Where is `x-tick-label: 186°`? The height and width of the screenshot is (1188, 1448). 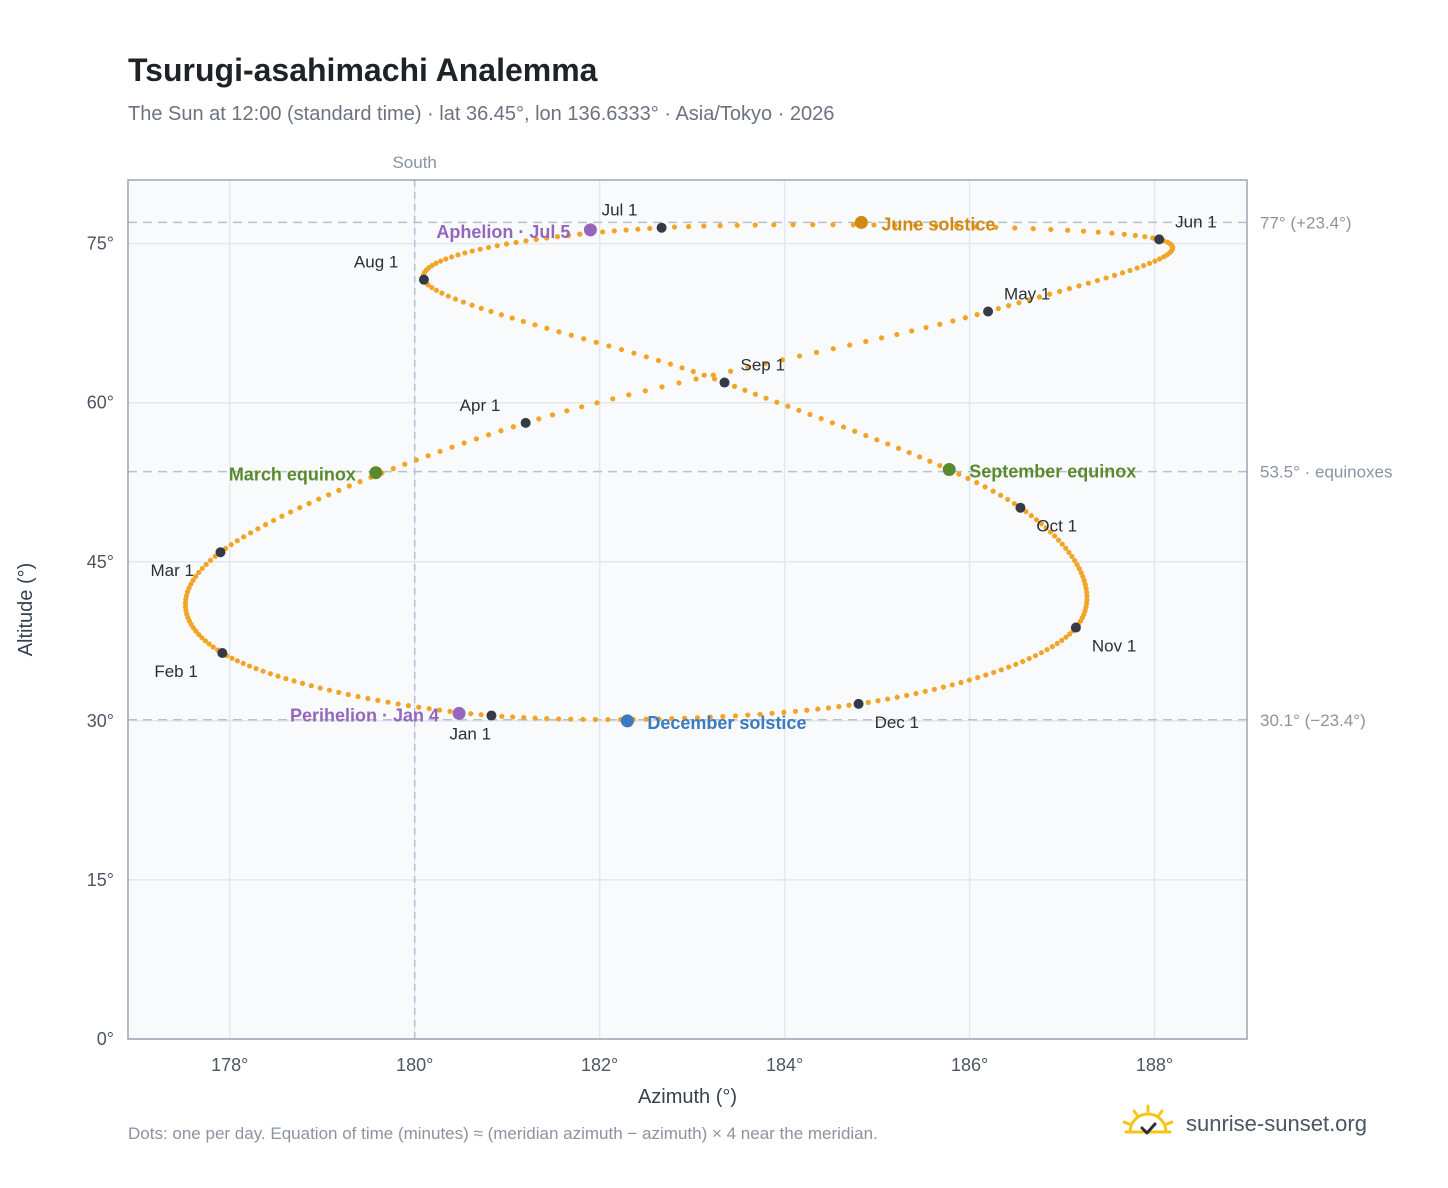 x-tick-label: 186° is located at coordinates (969, 1065).